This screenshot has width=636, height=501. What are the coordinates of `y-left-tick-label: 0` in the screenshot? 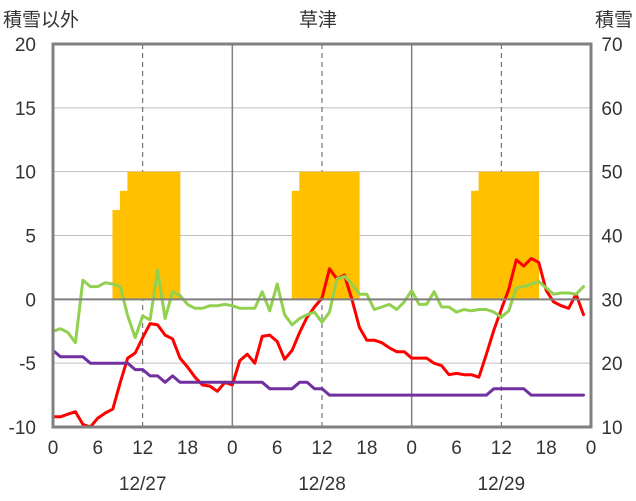 It's located at (30, 300).